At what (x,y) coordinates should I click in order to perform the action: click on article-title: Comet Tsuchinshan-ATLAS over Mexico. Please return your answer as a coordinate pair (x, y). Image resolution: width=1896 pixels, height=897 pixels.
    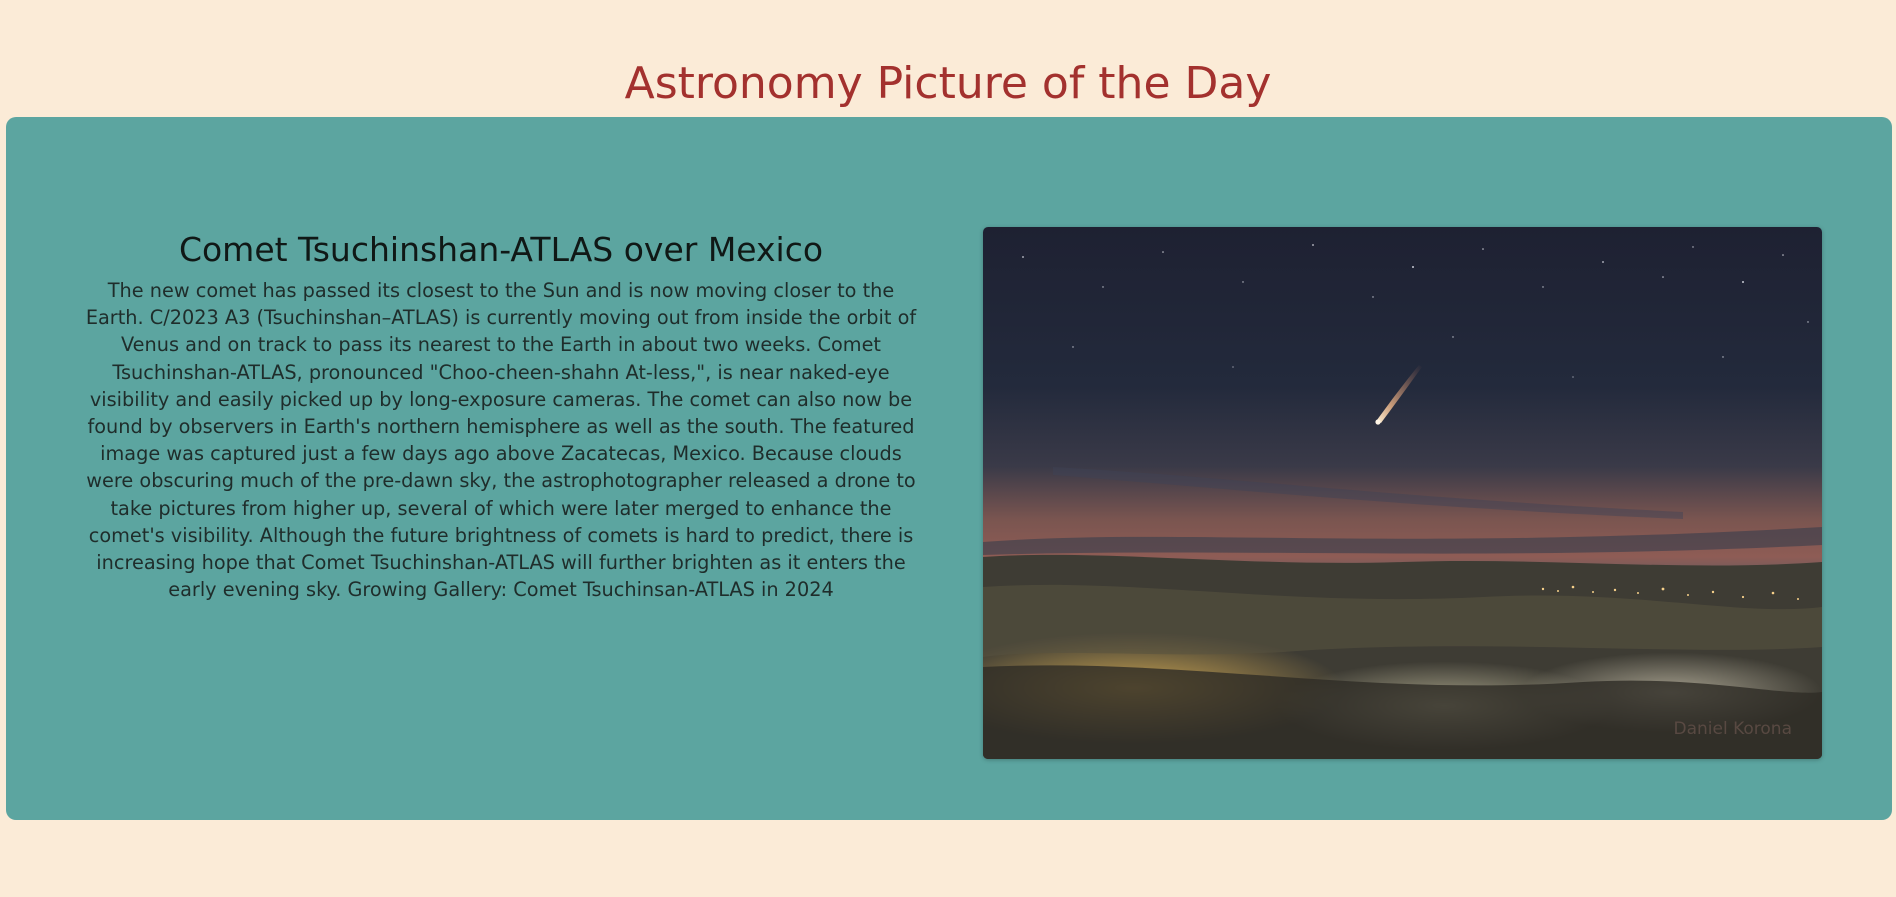
    Looking at the image, I should click on (501, 249).